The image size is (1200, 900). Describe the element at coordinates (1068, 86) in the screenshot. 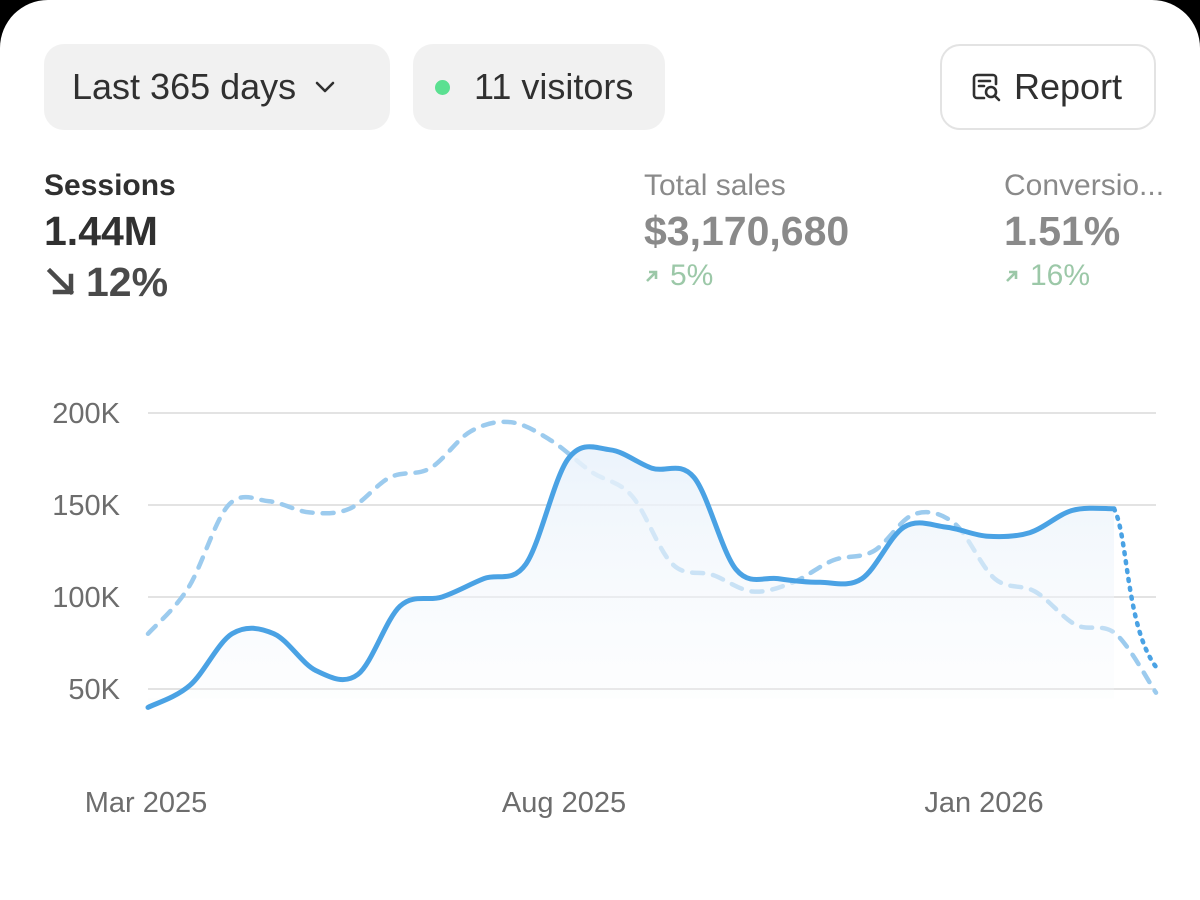

I see `report-label: Report` at that location.